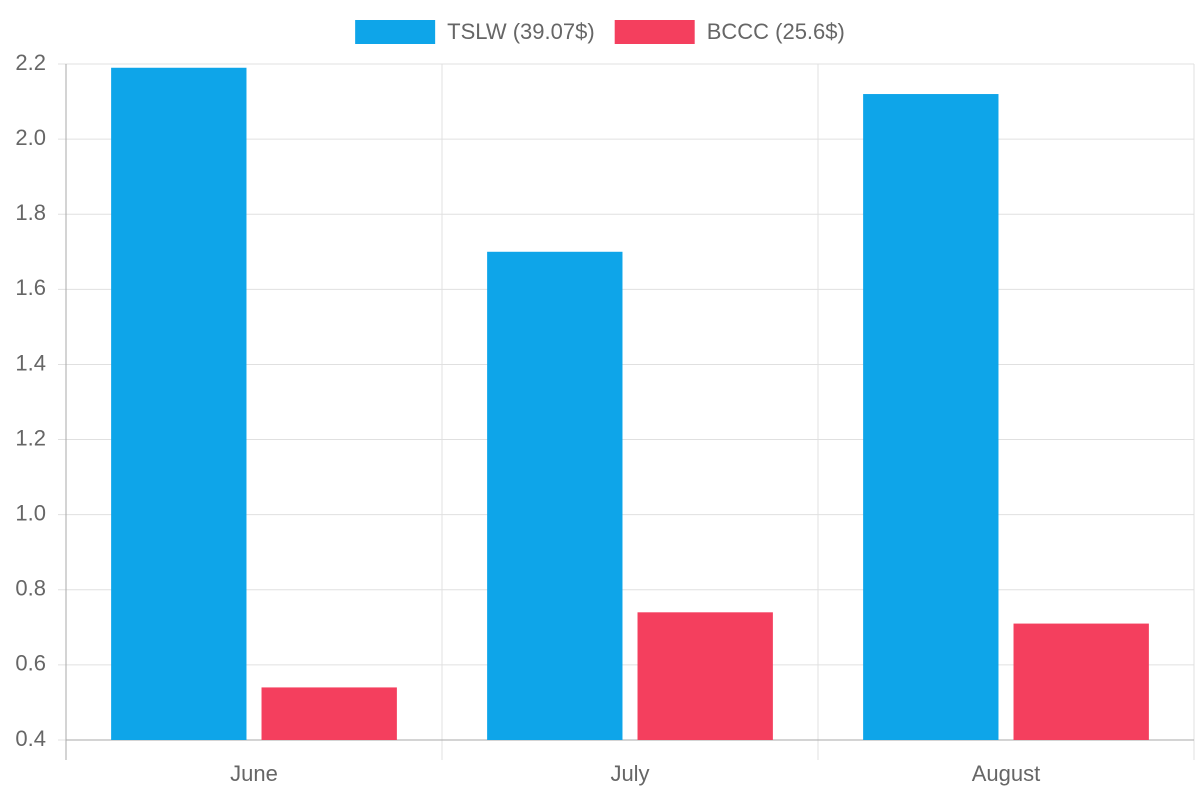 The image size is (1200, 800). What do you see at coordinates (30, 738) in the screenshot?
I see `y-tick-label: 0.4` at bounding box center [30, 738].